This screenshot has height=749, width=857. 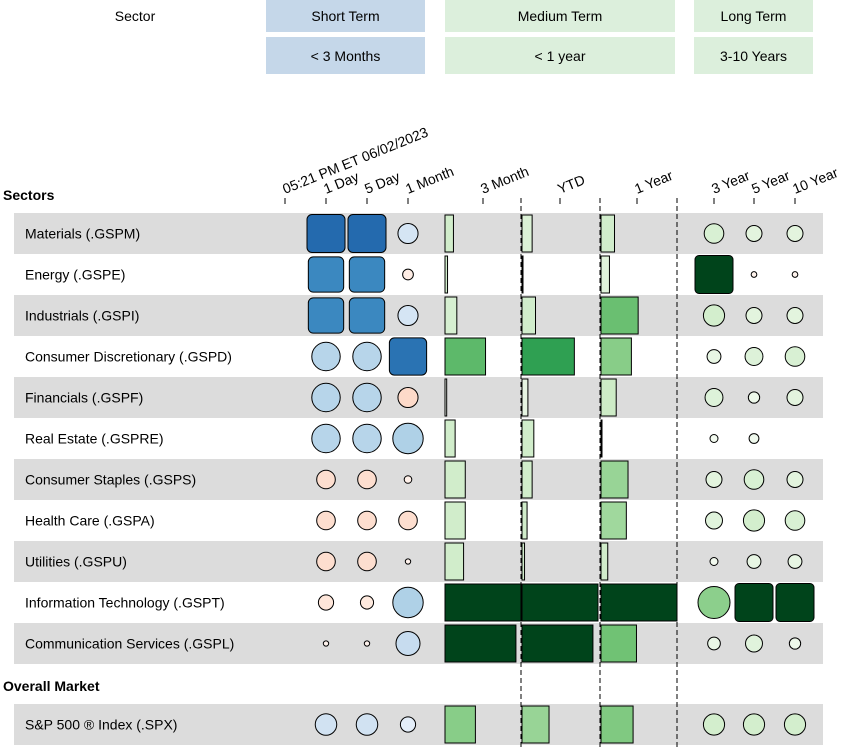 I want to click on medium-term-subheader: < 1 year, so click(x=560, y=55).